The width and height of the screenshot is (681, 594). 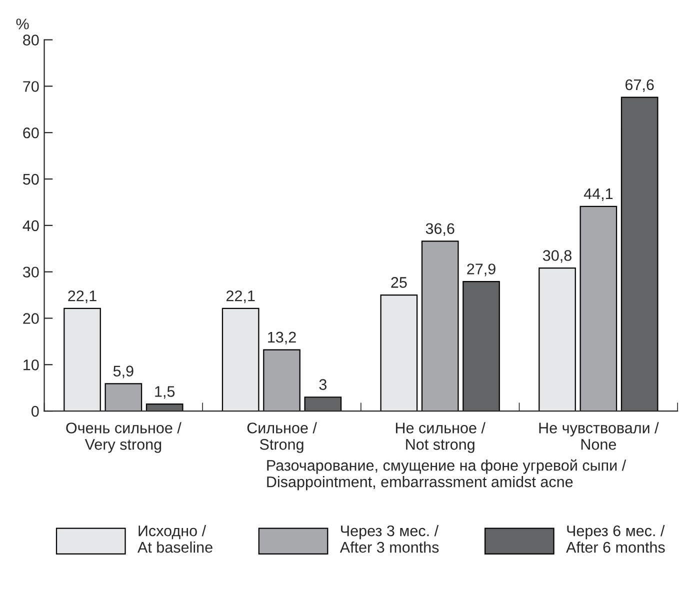 I want to click on data-label: 44,1, so click(x=598, y=195).